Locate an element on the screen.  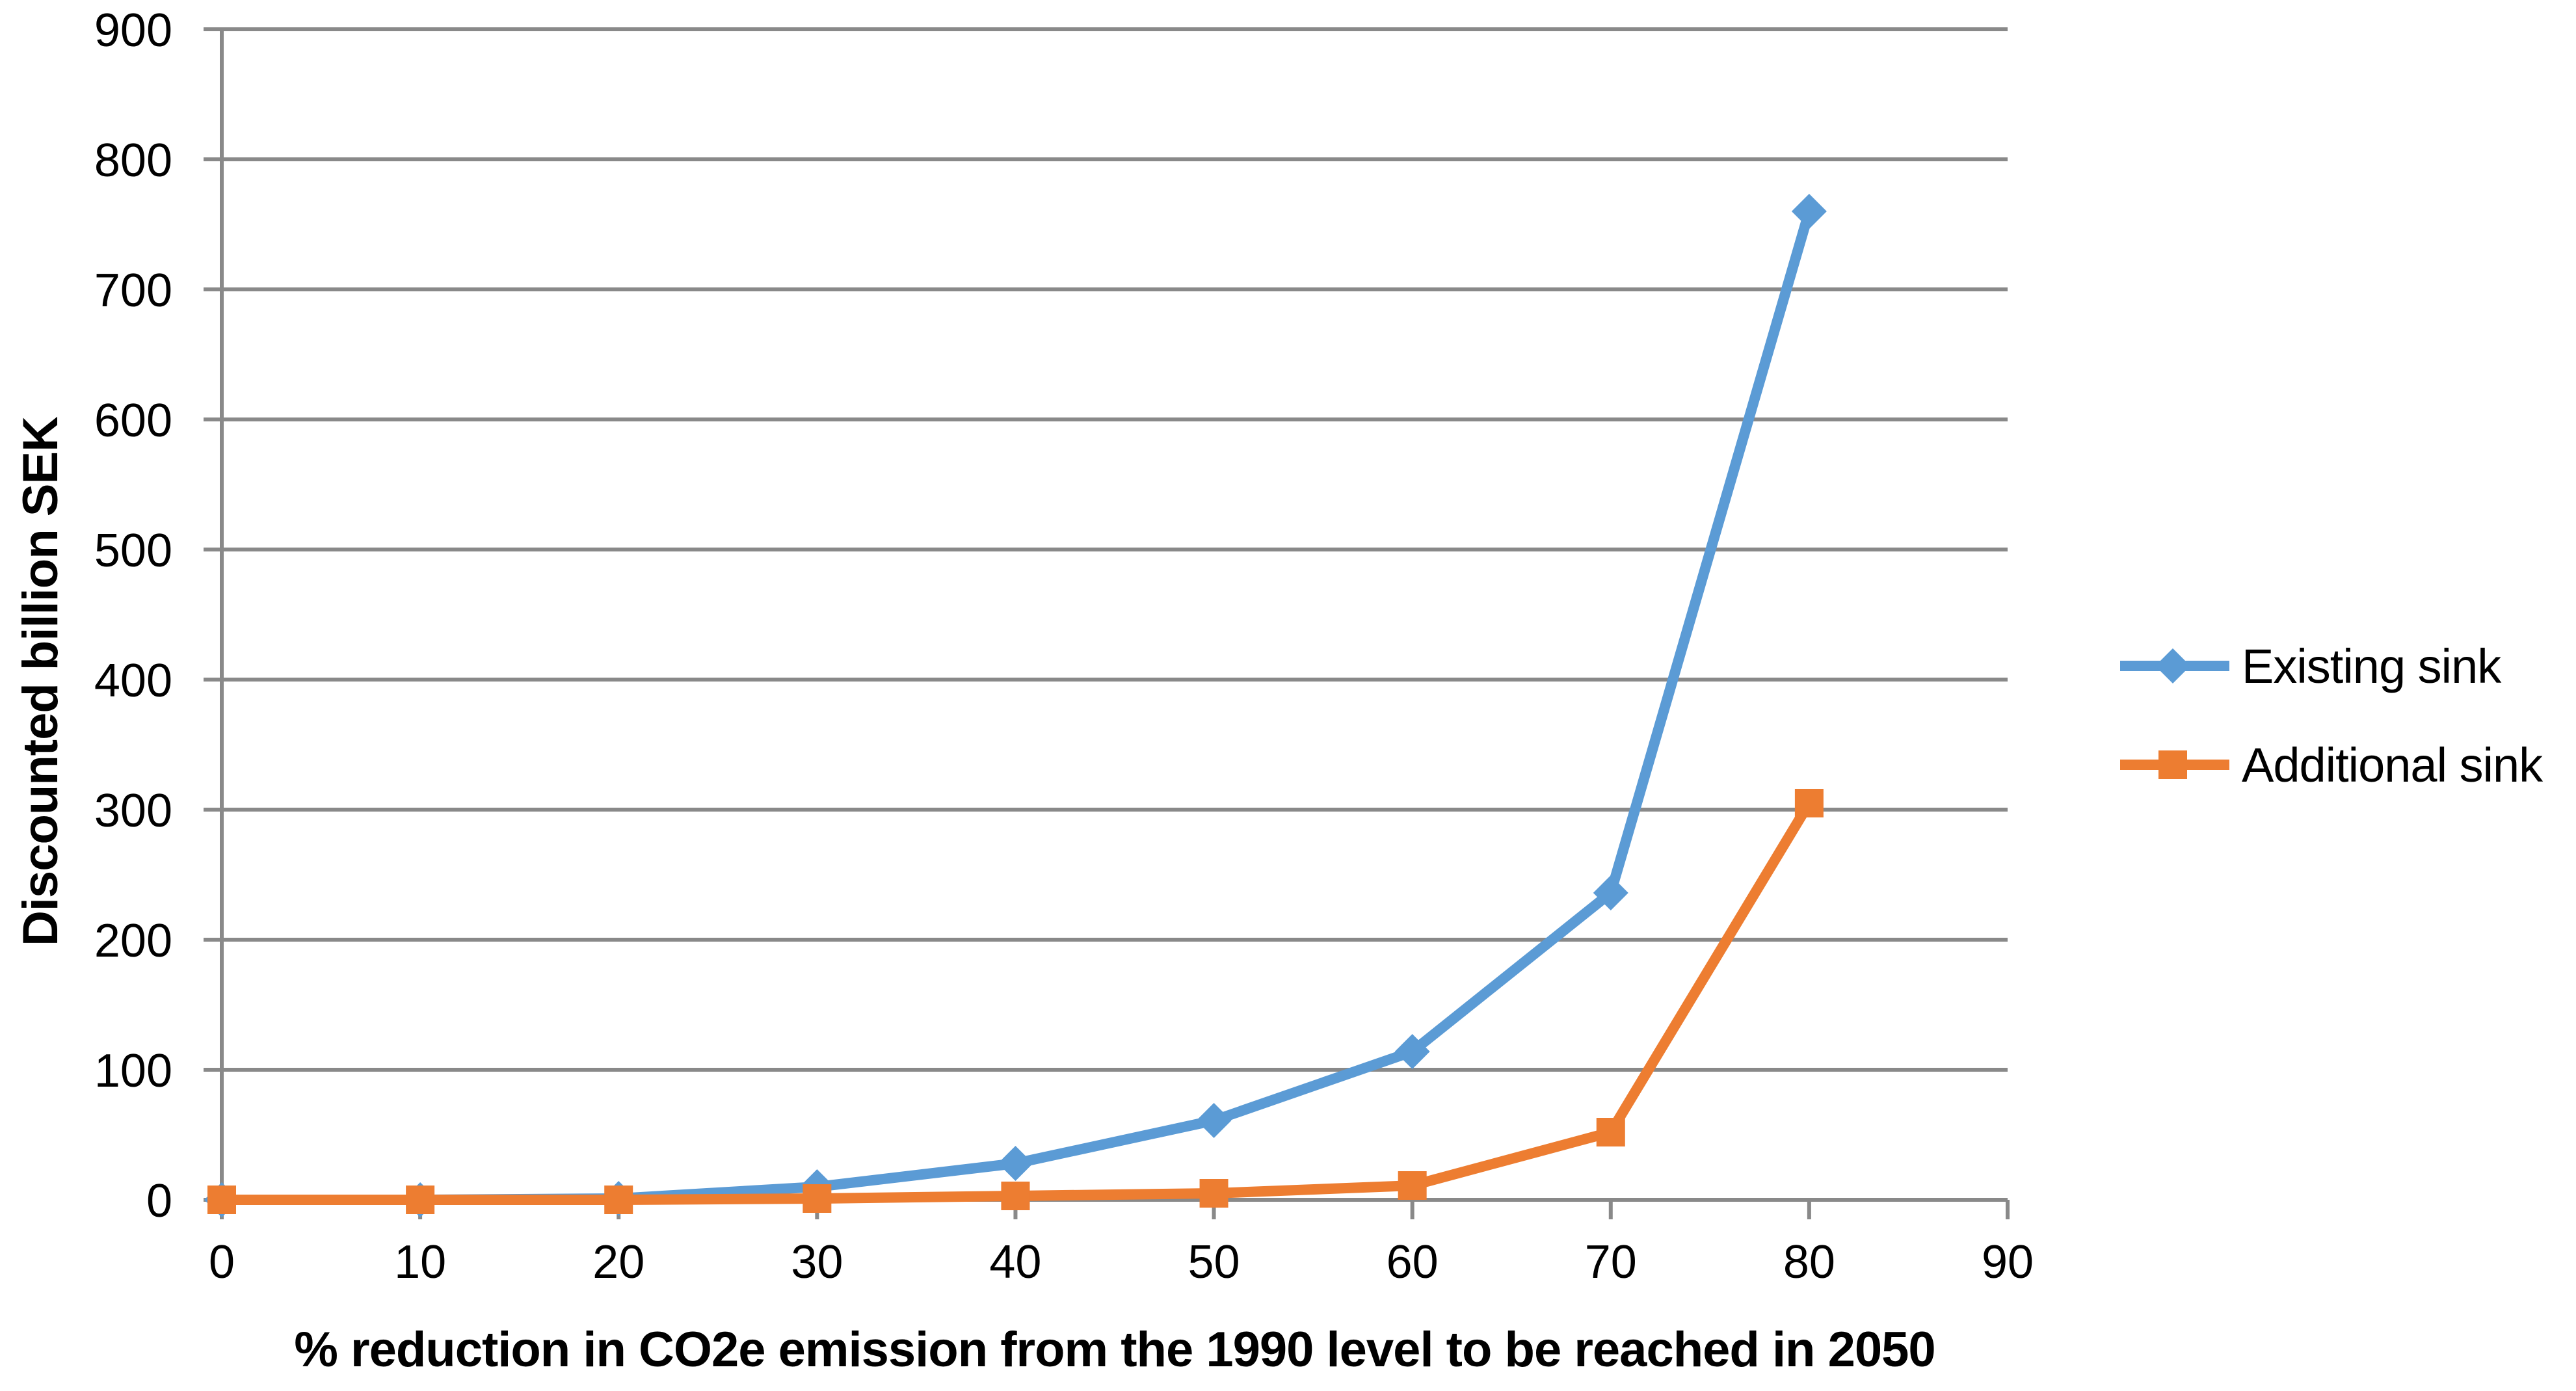
y-tick-label: 0 is located at coordinates (159, 1201).